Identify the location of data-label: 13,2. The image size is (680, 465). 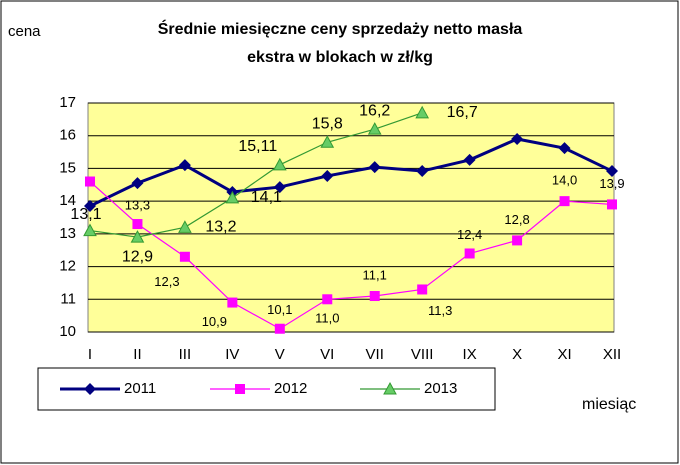
(220, 227).